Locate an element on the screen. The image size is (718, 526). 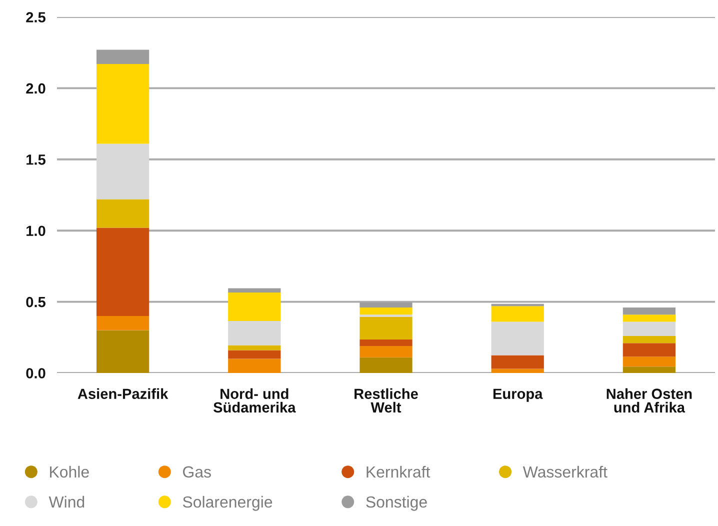
legend-label: Kohle is located at coordinates (69, 472).